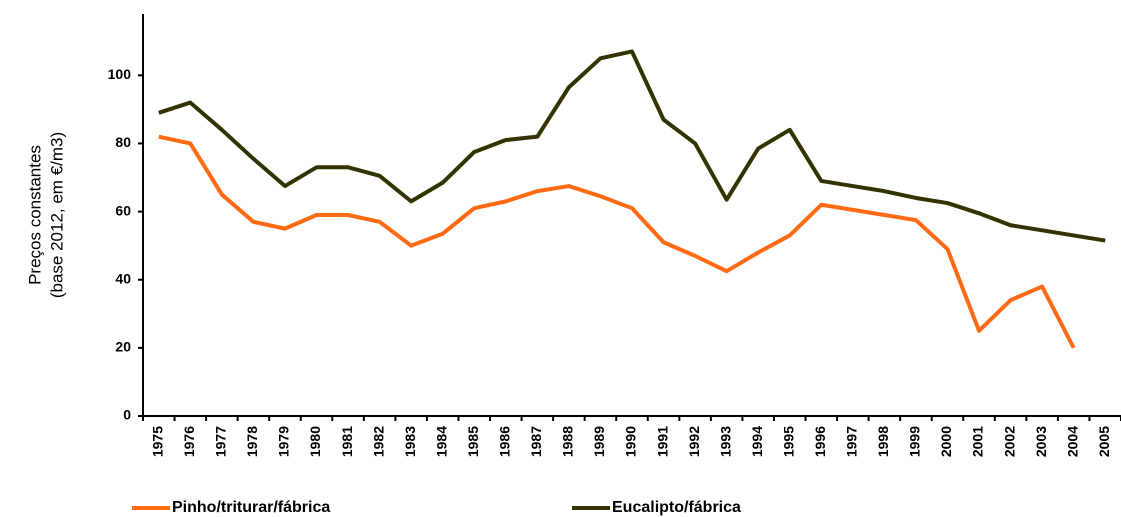 The image size is (1121, 517). Describe the element at coordinates (284, 441) in the screenshot. I see `x-tick-label: 1979` at that location.